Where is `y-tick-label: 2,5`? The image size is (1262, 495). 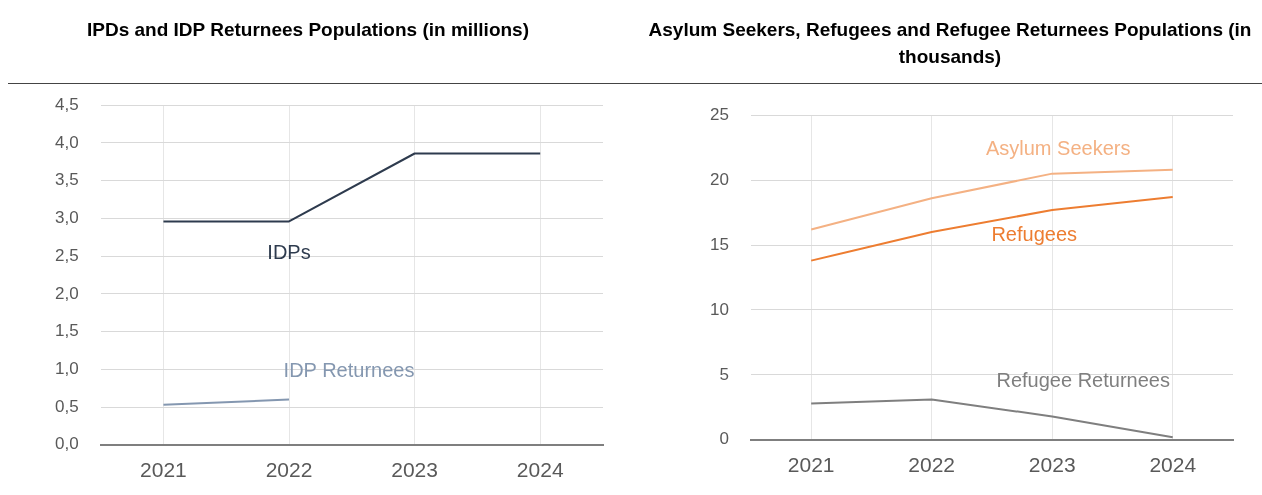
y-tick-label: 2,5 is located at coordinates (66, 255).